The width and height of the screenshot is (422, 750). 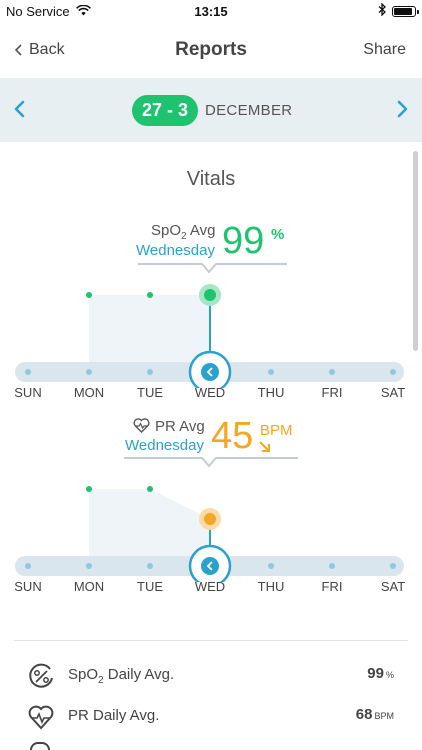 What do you see at coordinates (211, 716) in the screenshot?
I see `stat-row-pr: PR Daily Avg. 68 BPM` at bounding box center [211, 716].